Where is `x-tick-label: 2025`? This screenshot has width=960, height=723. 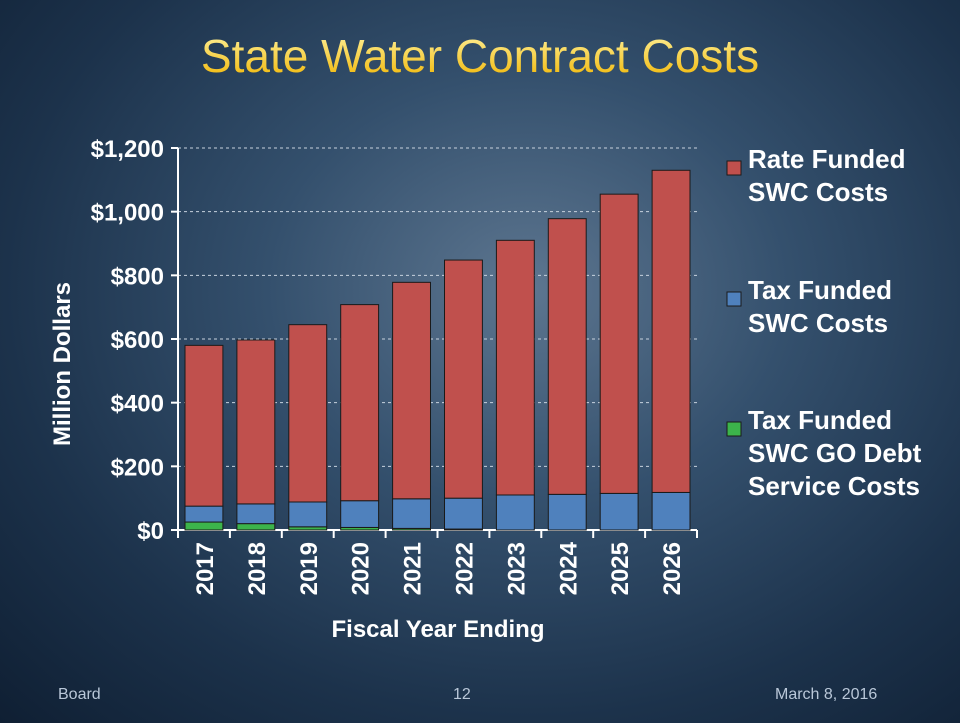 x-tick-label: 2025 is located at coordinates (620, 568).